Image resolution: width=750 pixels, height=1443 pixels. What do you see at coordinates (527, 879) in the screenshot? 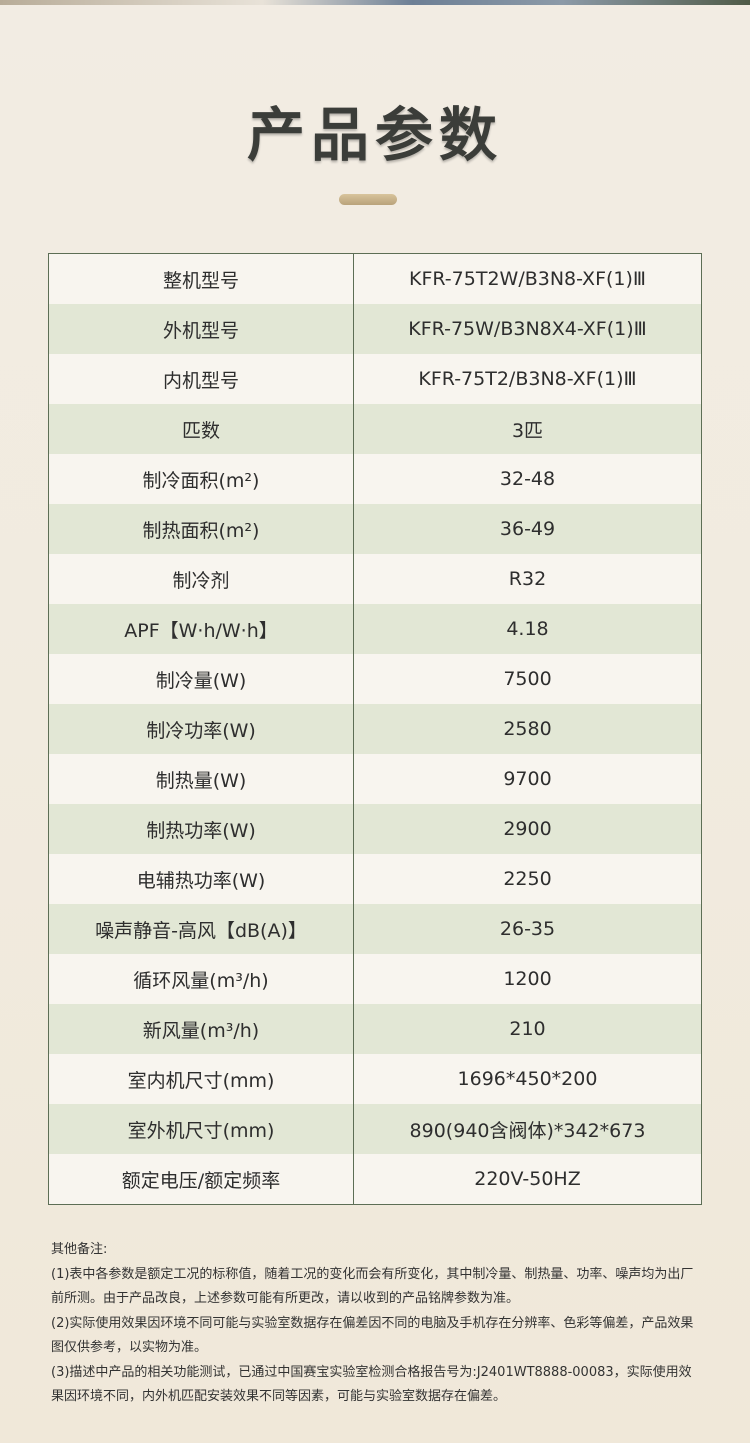
I see `spec-value: 2250` at bounding box center [527, 879].